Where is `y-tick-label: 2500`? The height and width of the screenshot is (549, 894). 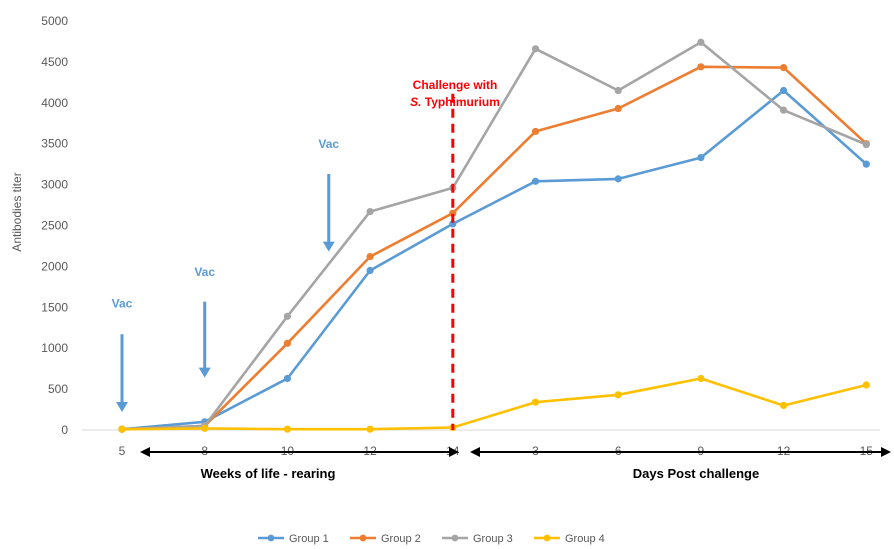
y-tick-label: 2500 is located at coordinates (54, 226).